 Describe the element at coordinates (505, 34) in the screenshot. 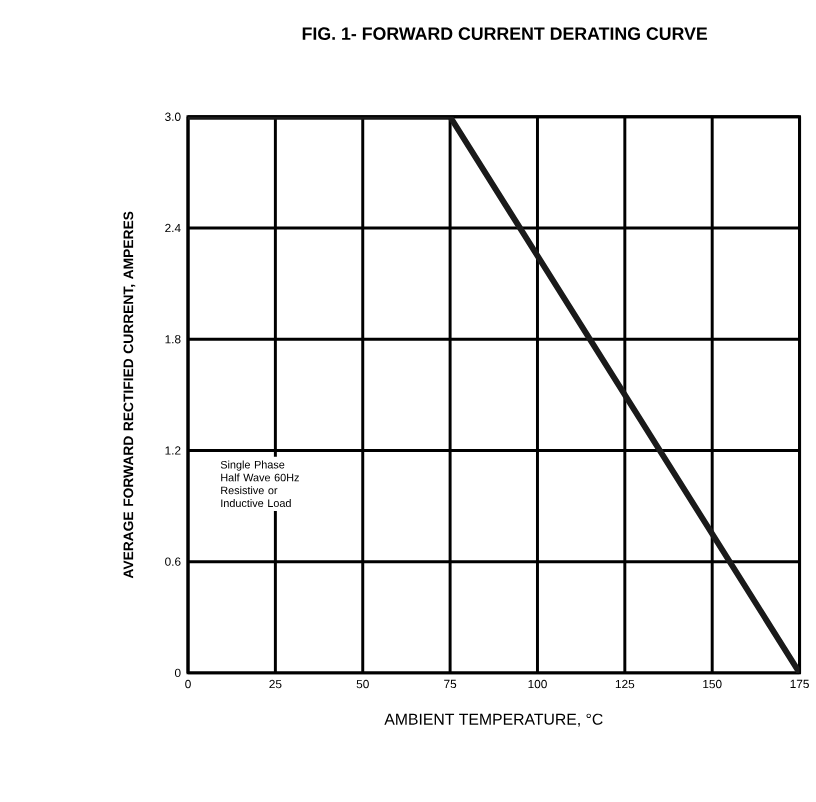

I see `chart-title: FIG. 1- FORWARD CURRENT DERATING CURVE` at that location.